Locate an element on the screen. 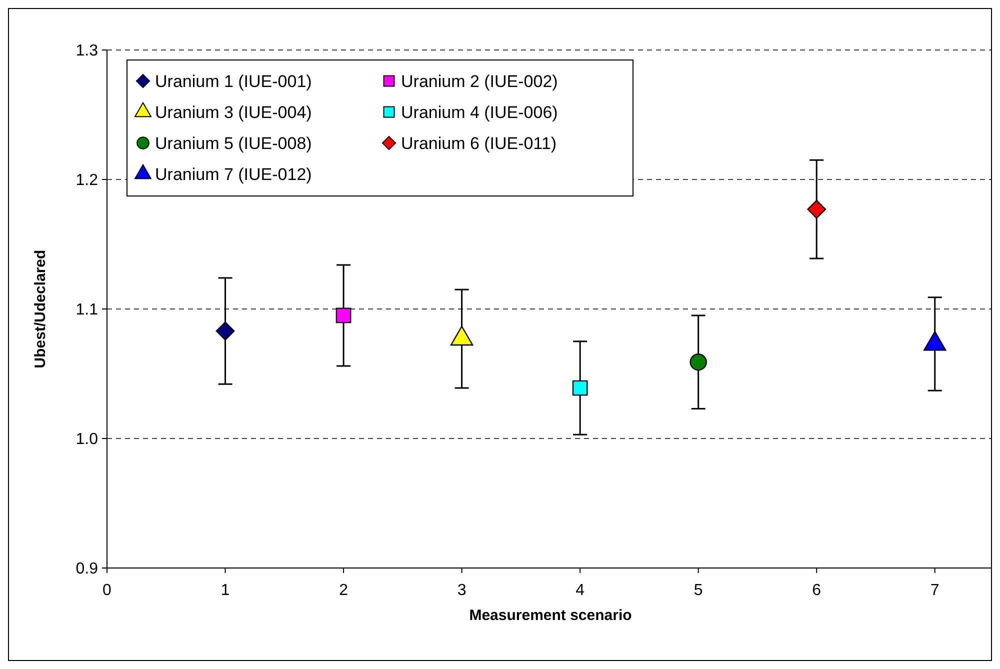 The width and height of the screenshot is (1000, 669). y-axis-title: Ubest/Udeclared is located at coordinates (40, 309).